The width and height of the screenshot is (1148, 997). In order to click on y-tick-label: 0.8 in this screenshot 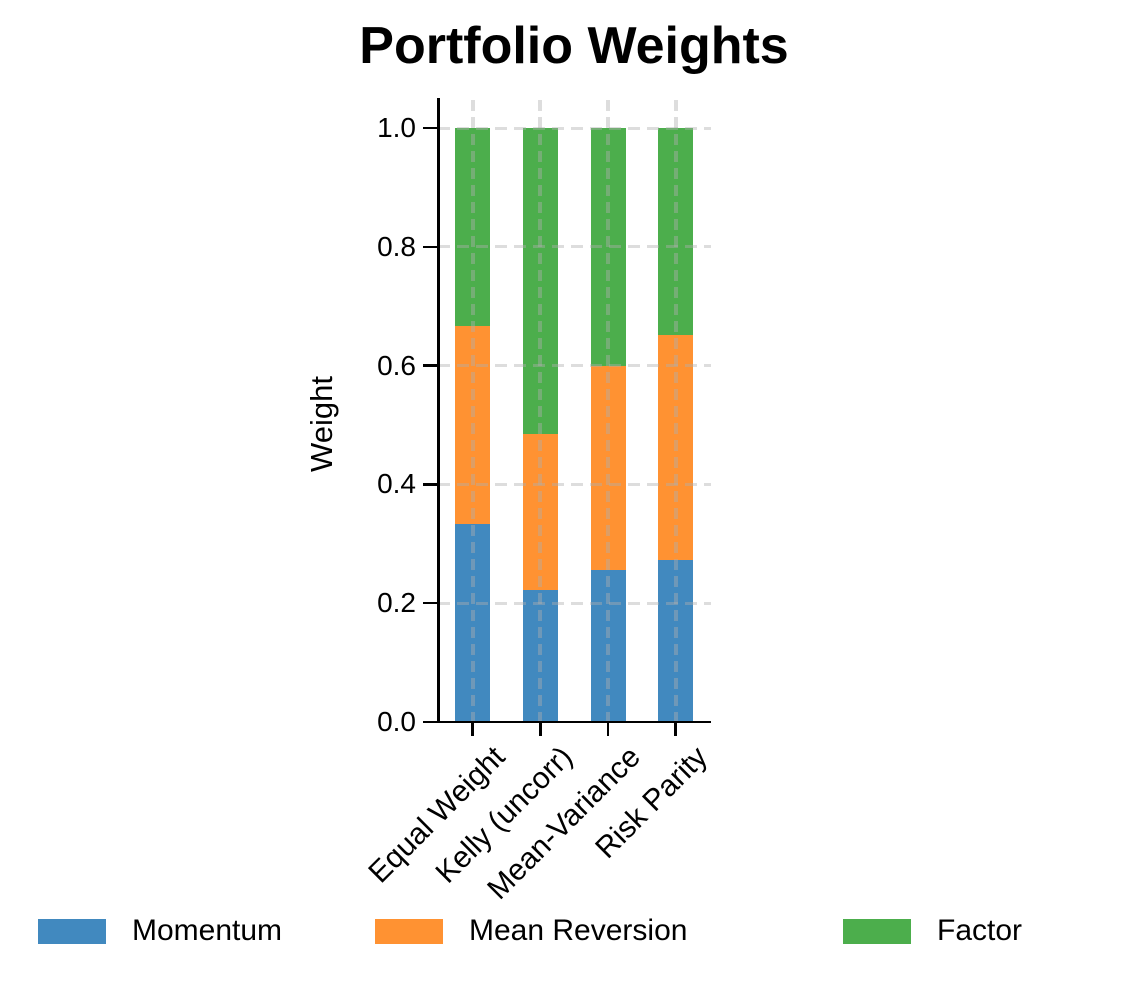, I will do `click(396, 246)`.